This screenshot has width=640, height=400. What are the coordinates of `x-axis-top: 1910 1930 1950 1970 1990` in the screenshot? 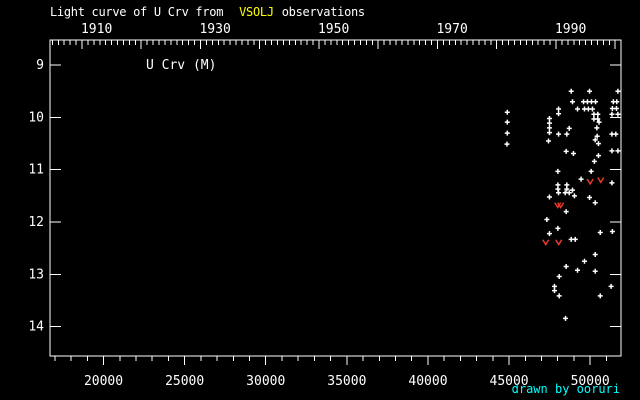 It's located at (333, 35).